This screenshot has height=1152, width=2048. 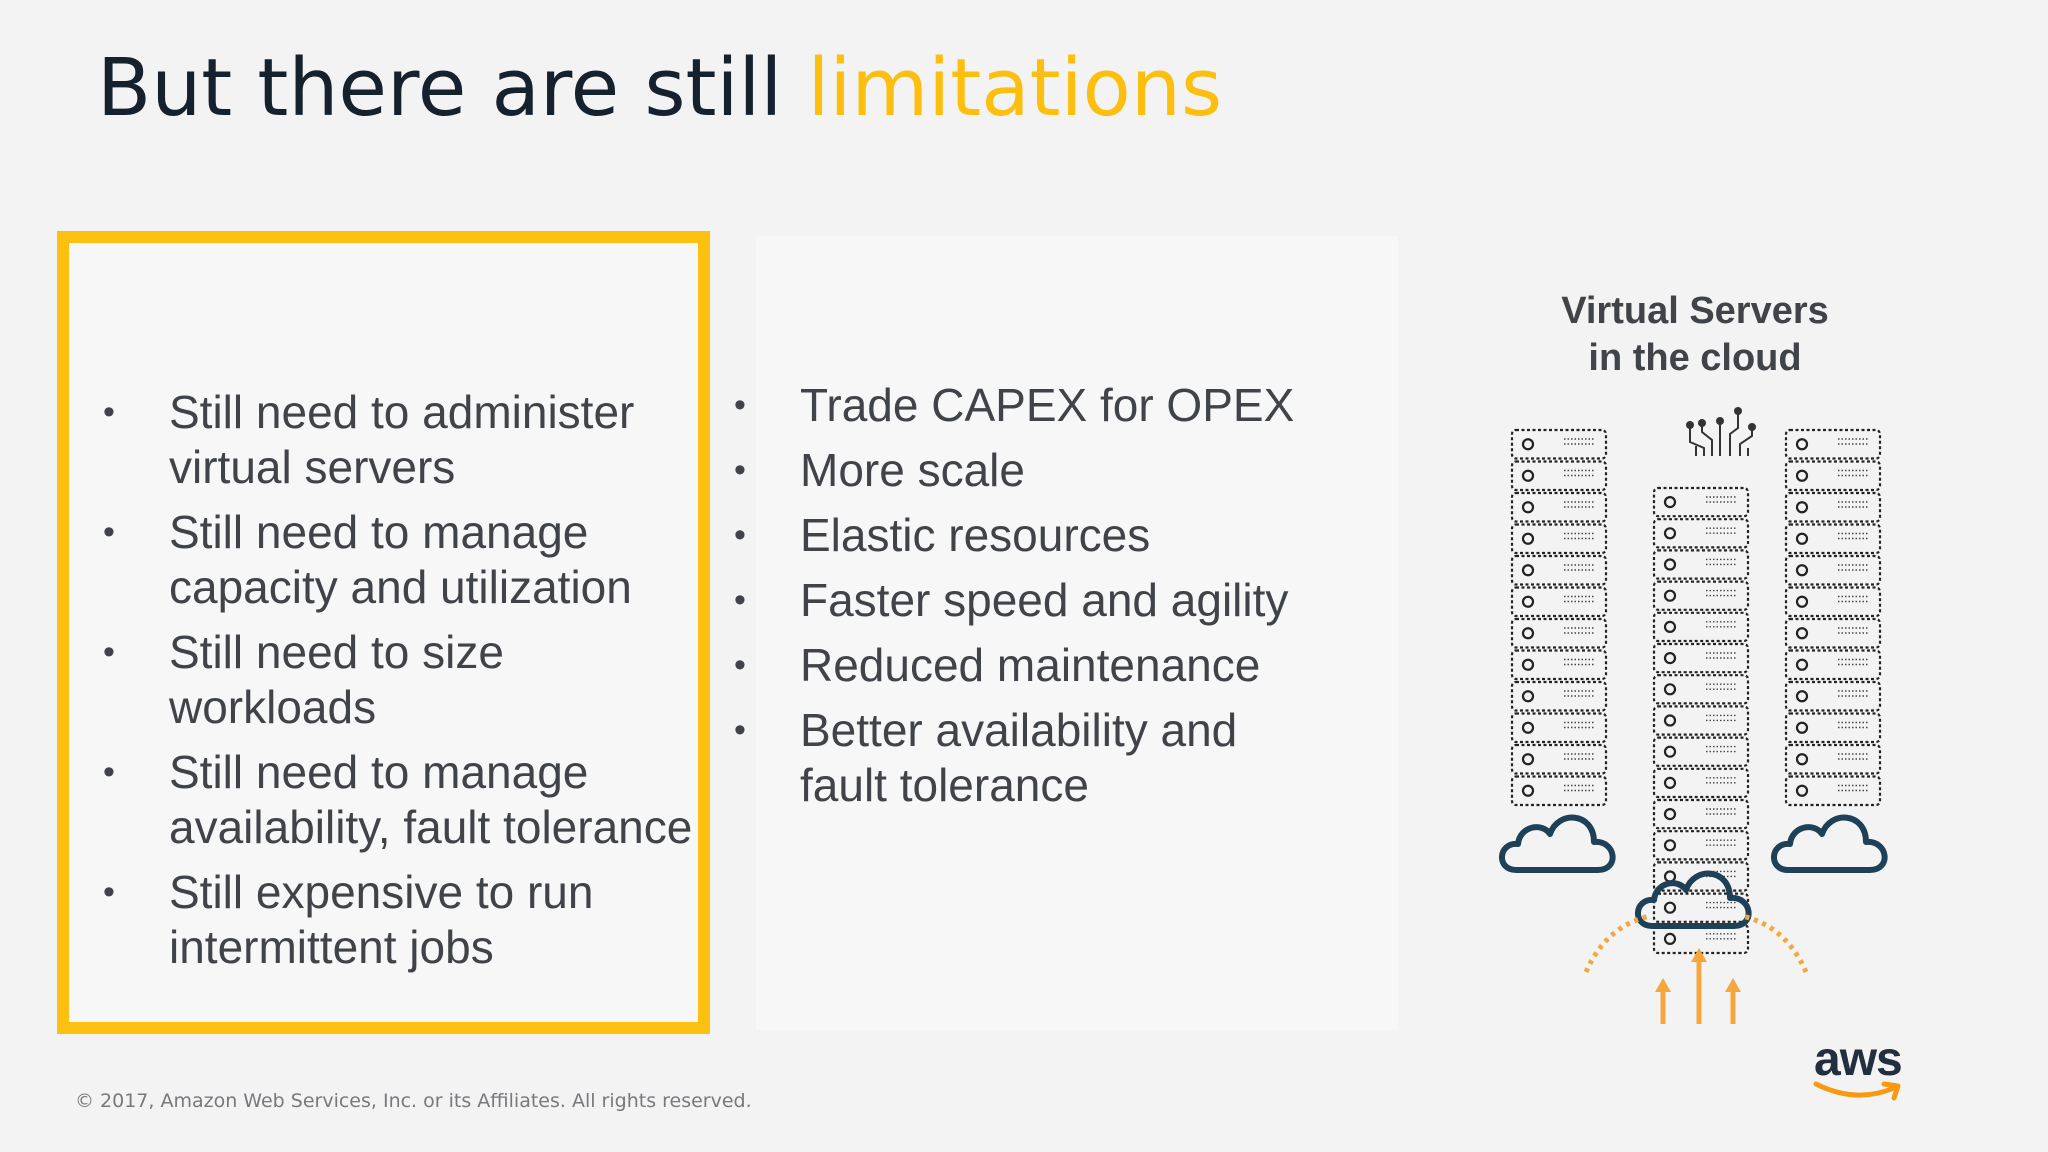 I want to click on item-line: Still need to administer, so click(x=402, y=412).